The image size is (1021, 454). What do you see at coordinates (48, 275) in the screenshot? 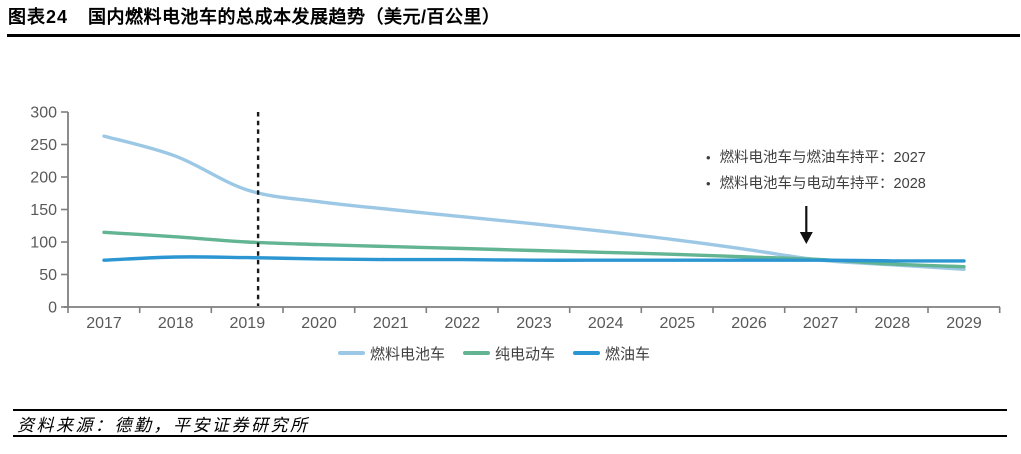
I see `y-tick-label: 50` at bounding box center [48, 275].